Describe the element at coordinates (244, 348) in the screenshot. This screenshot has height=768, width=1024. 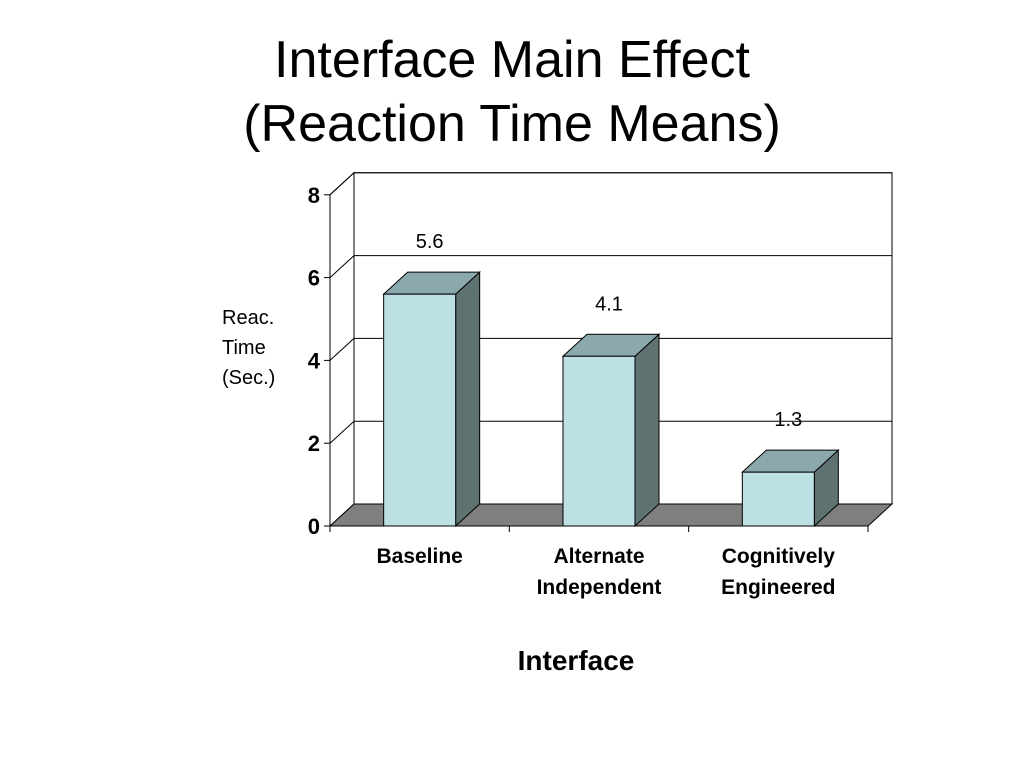
I see `y-axis-title-line: Time` at that location.